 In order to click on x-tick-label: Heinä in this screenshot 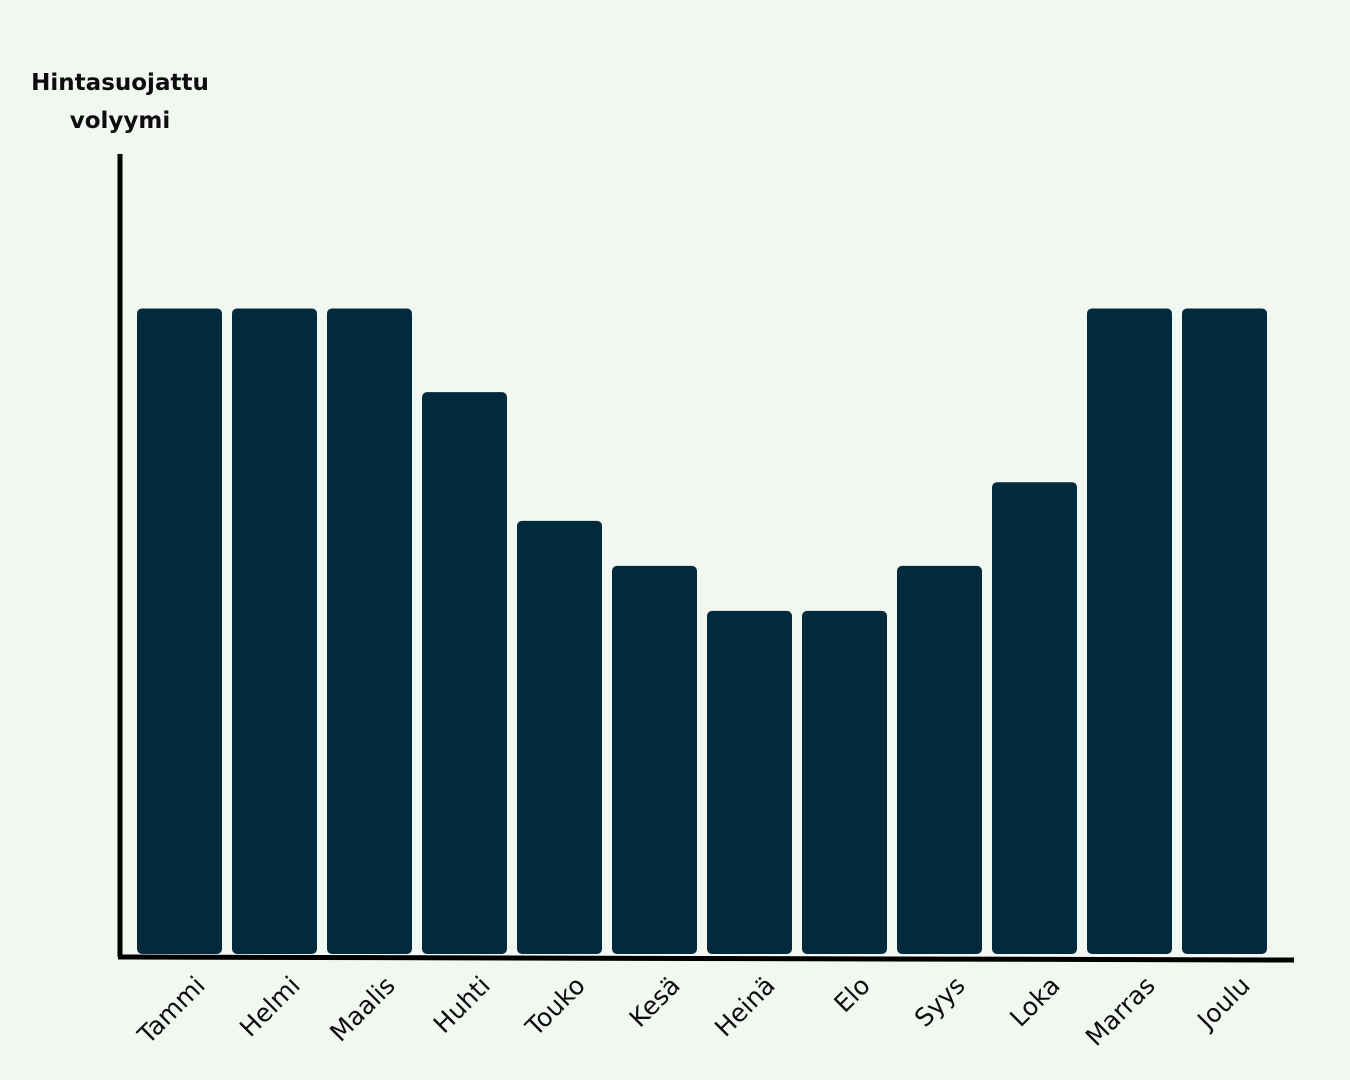, I will do `click(745, 1007)`.